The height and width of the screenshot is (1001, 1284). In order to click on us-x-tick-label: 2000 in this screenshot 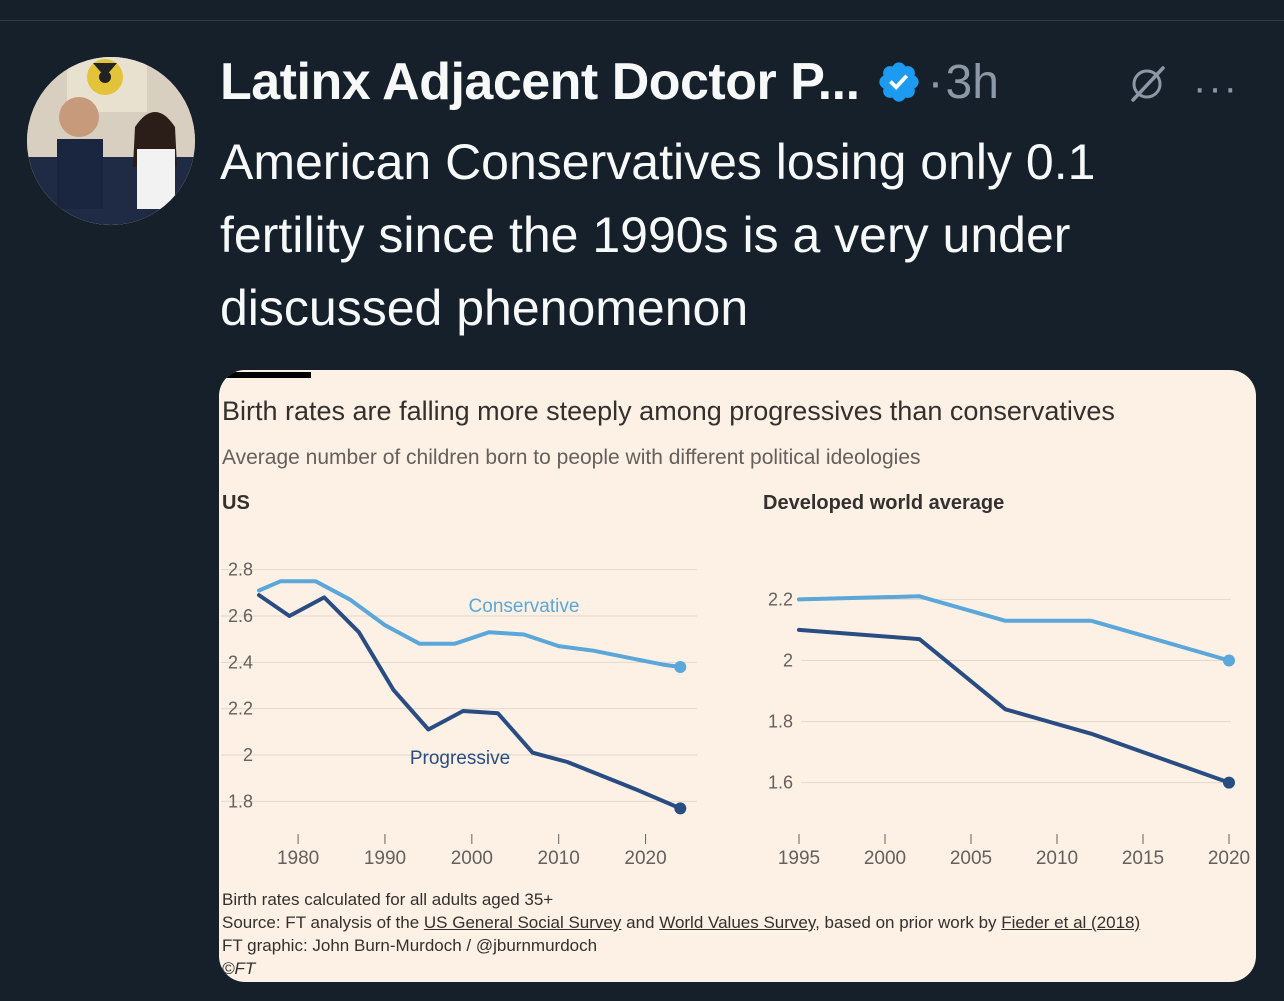, I will do `click(472, 858)`.